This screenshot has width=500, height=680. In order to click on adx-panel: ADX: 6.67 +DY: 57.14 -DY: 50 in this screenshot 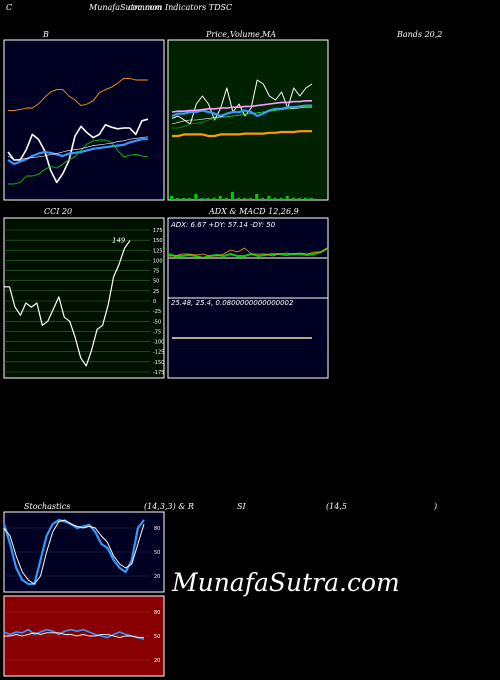, I will do `click(248, 258)`.